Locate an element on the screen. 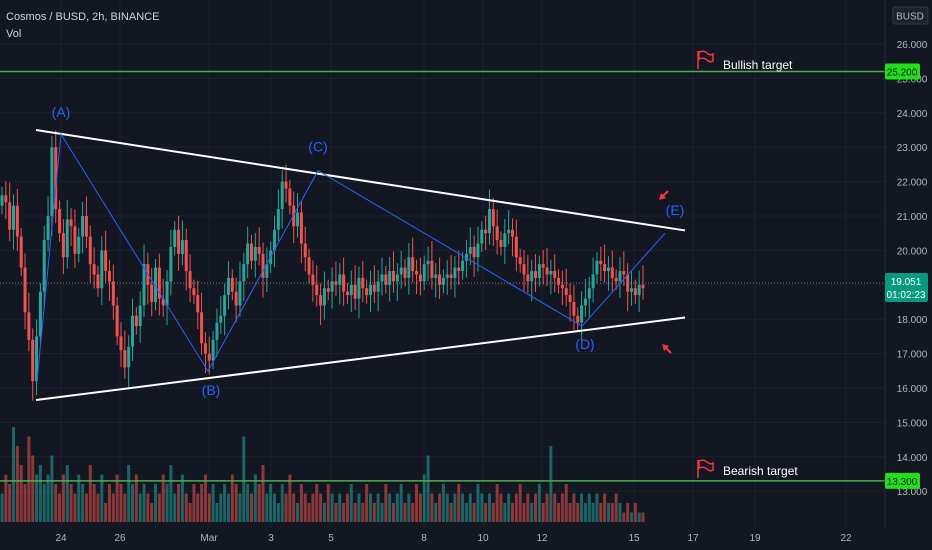  wave-label: (A) is located at coordinates (61, 112).